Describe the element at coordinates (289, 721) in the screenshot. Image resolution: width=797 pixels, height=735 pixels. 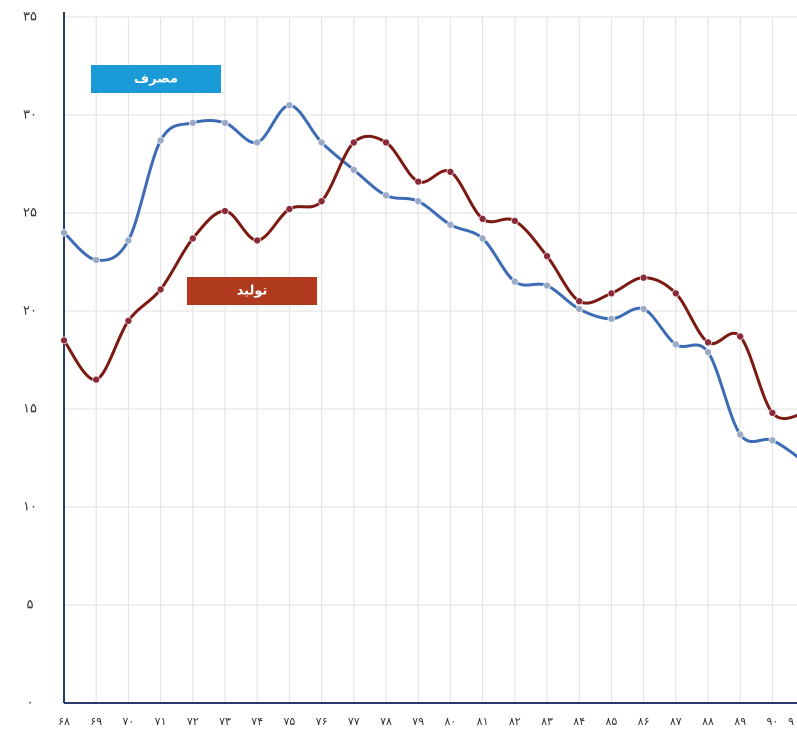
I see `x-tick-label: ۷۵` at that location.